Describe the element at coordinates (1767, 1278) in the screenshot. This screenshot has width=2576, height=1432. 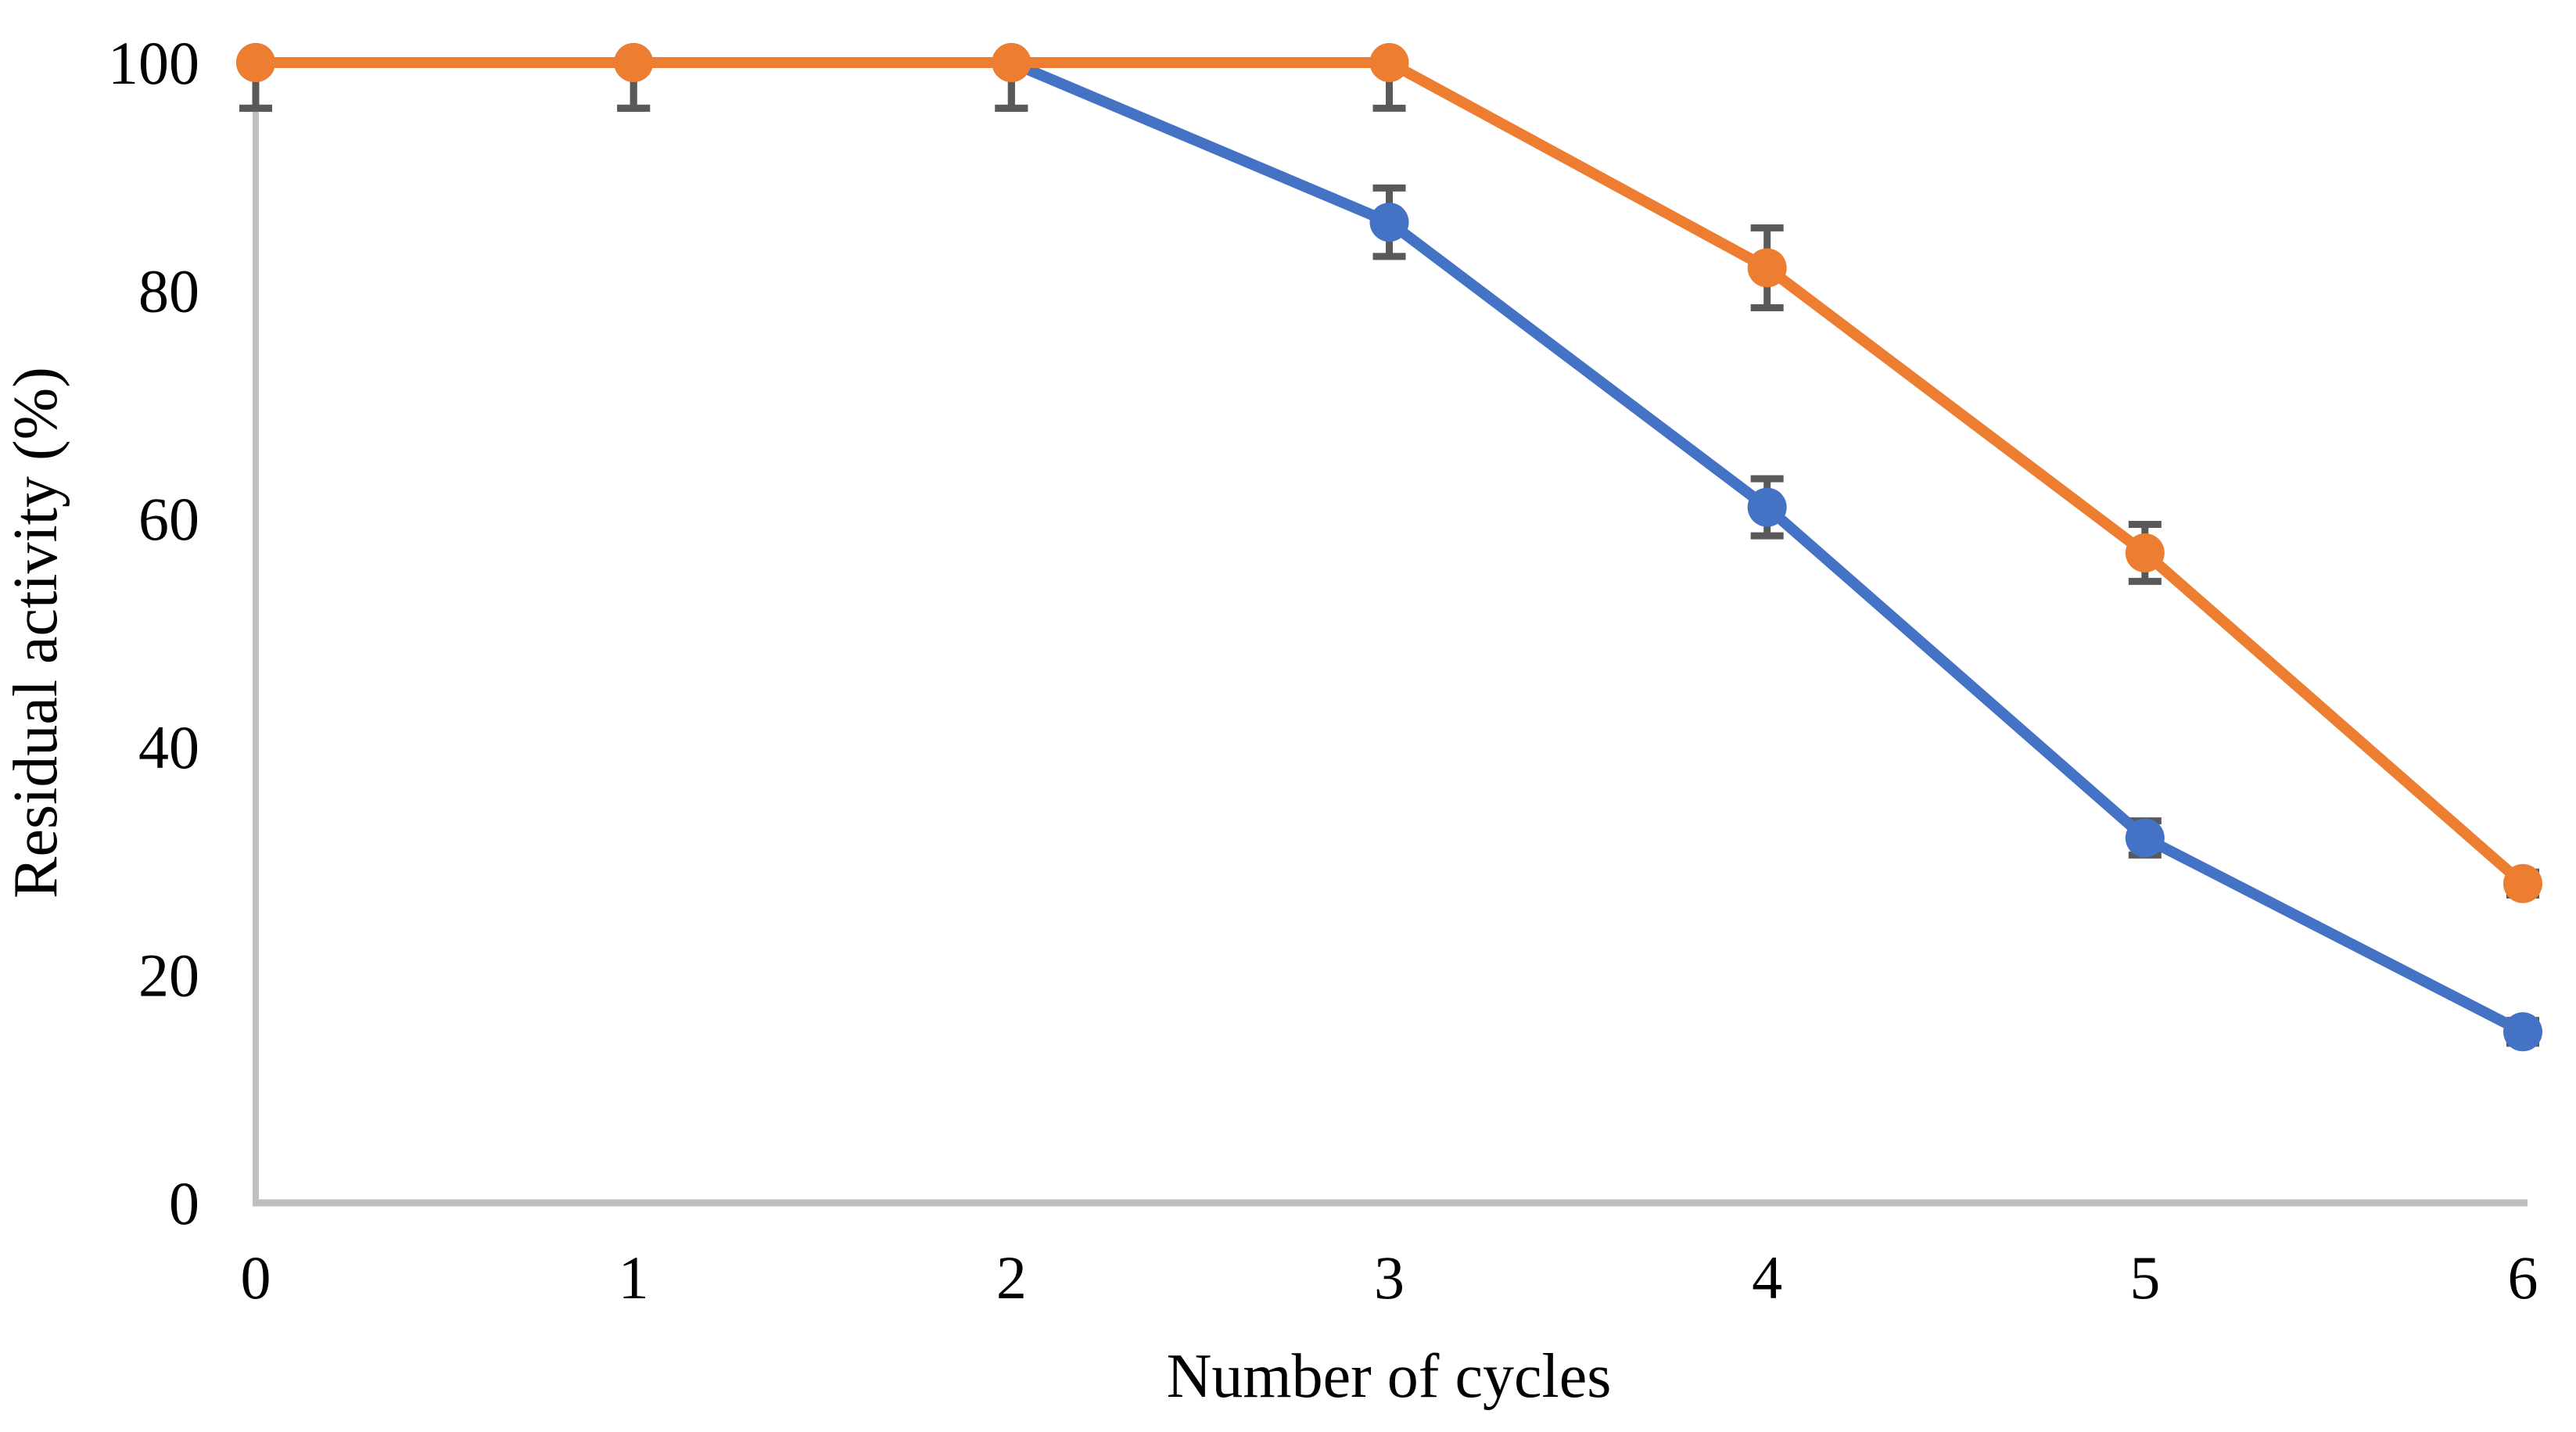
I see `x-tick-label: 4` at that location.